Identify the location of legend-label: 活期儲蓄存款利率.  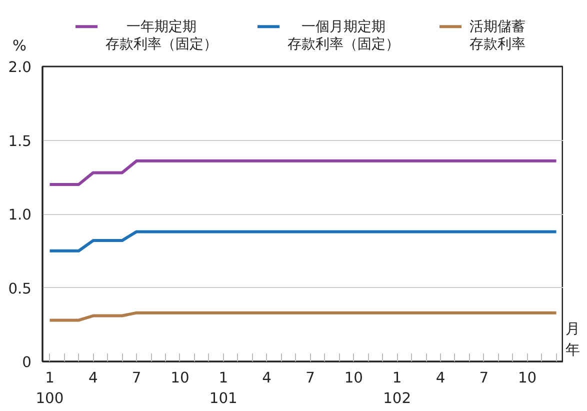
(498, 35).